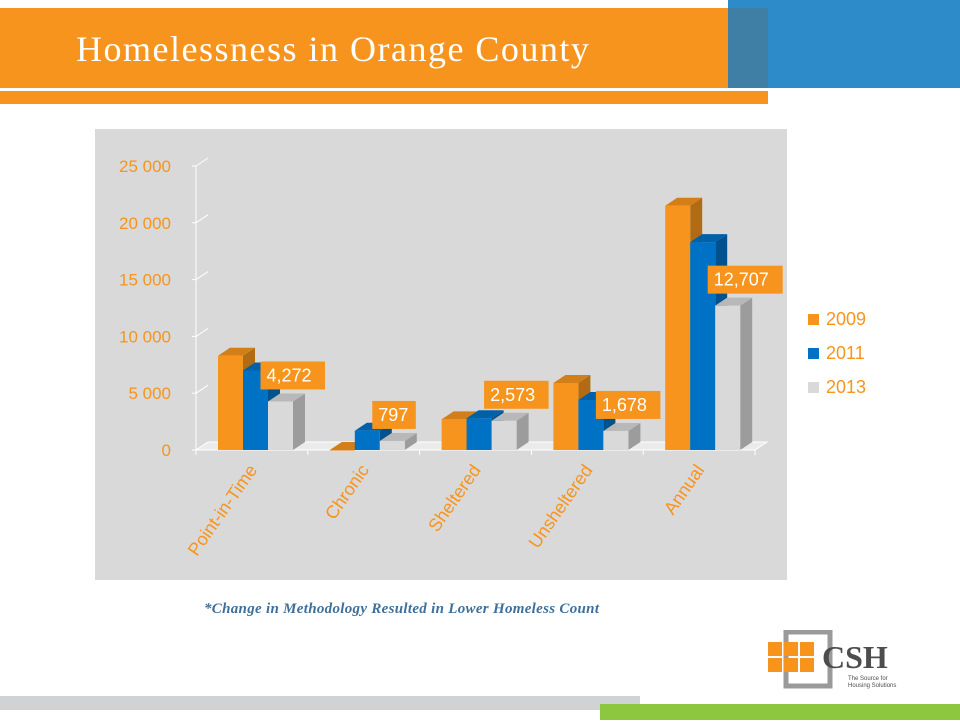 The height and width of the screenshot is (725, 960). Describe the element at coordinates (748, 48) in the screenshot. I see `corner-teal-block` at that location.